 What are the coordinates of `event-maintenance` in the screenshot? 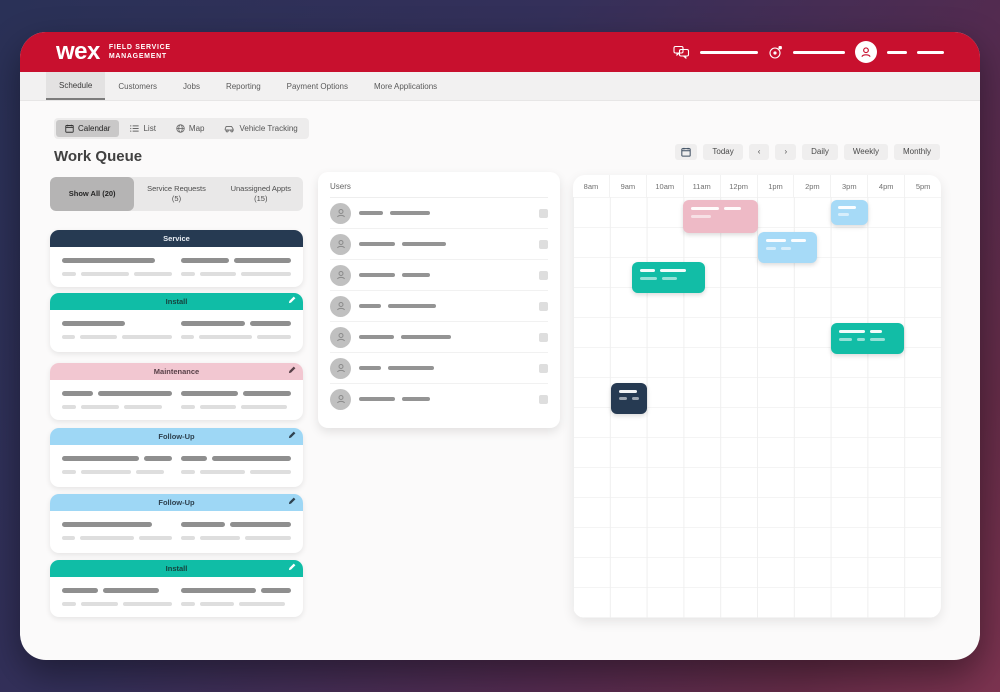 It's located at (720, 216).